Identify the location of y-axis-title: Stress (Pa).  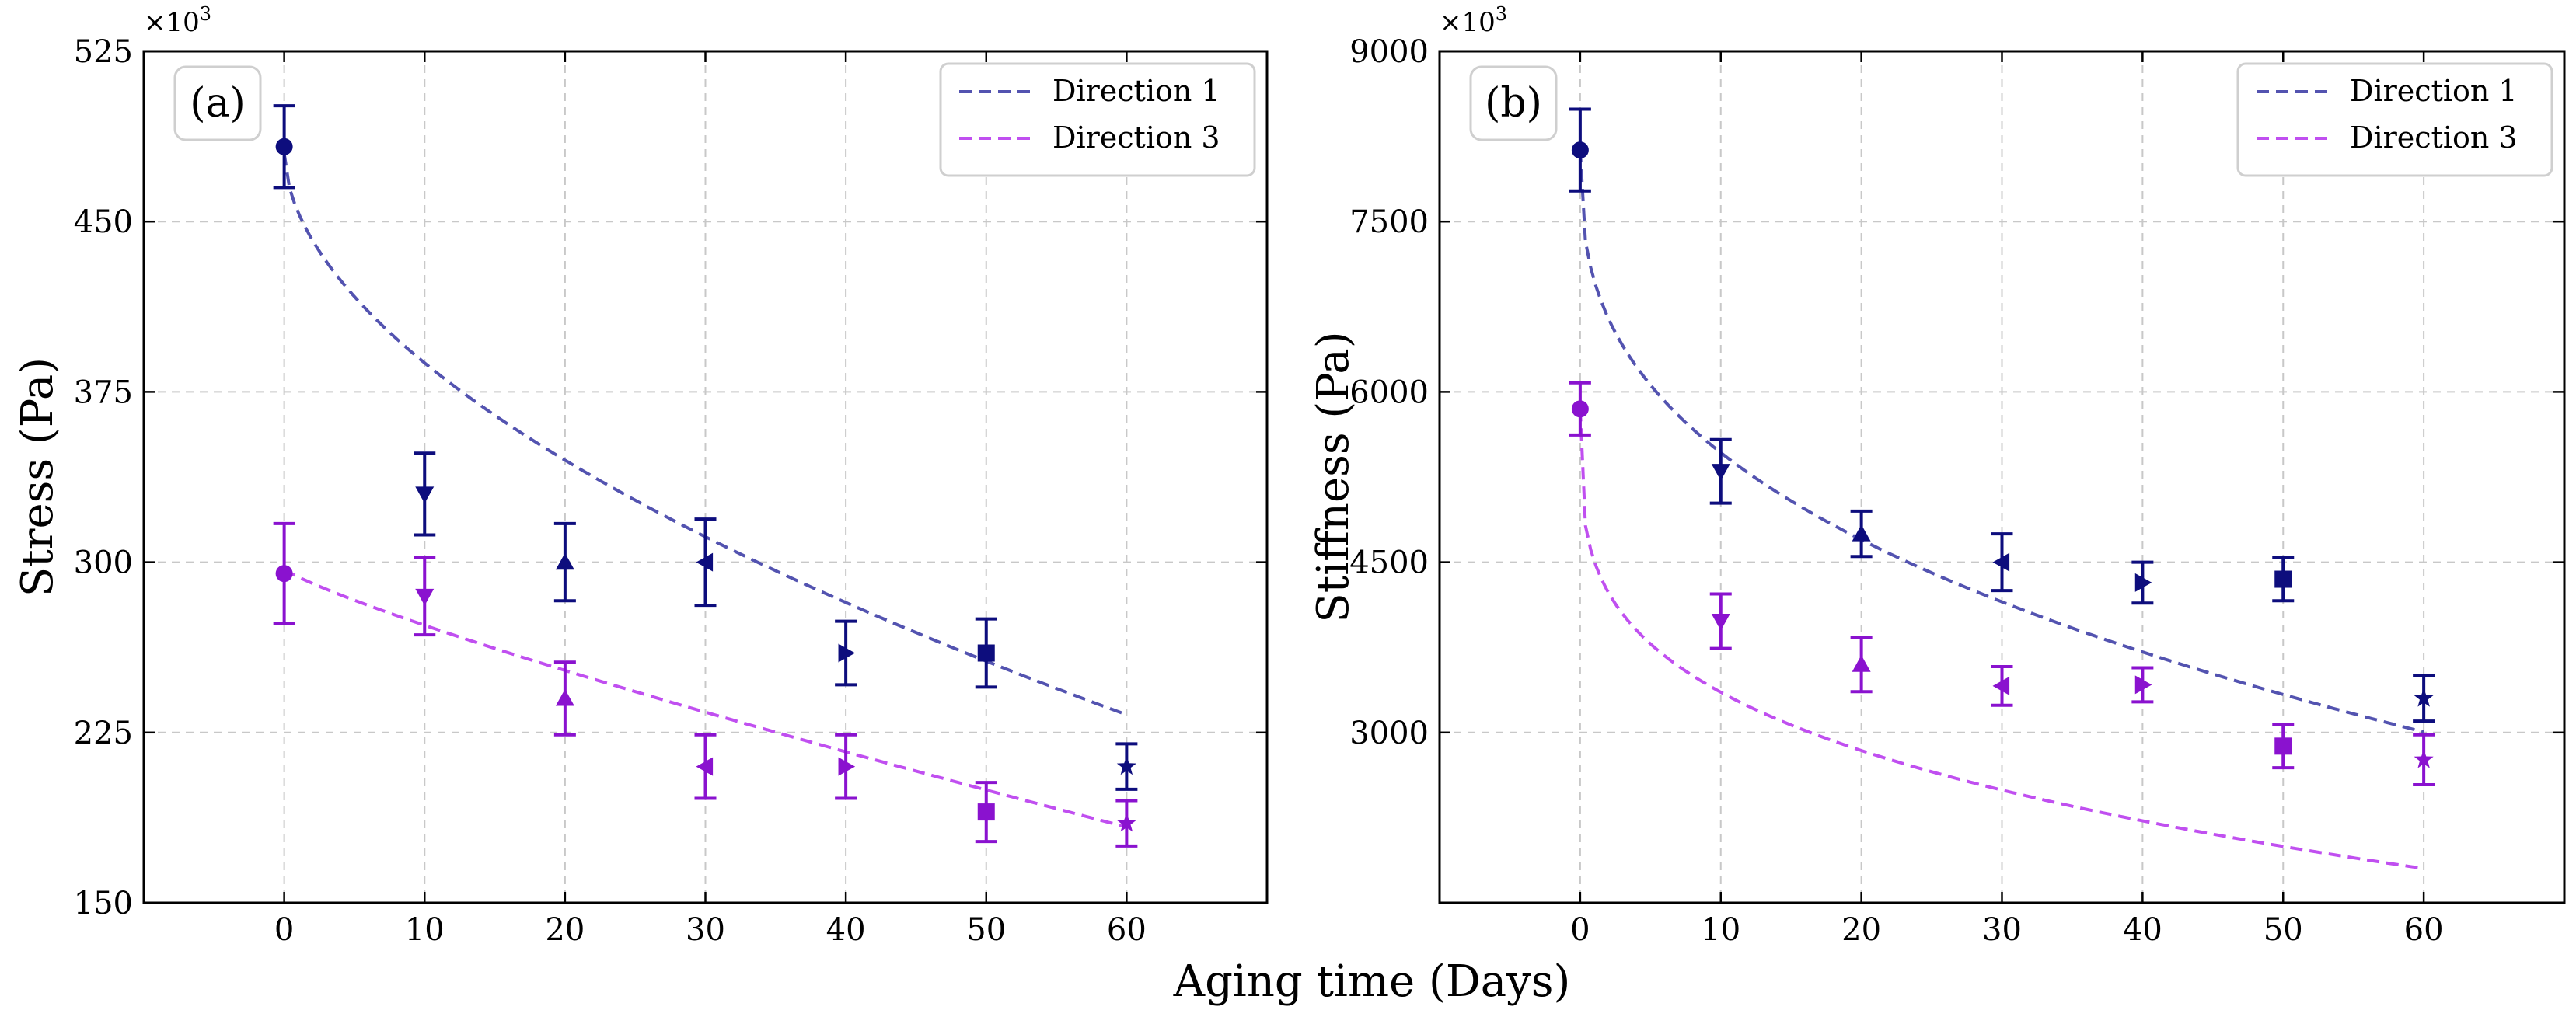
(37, 477).